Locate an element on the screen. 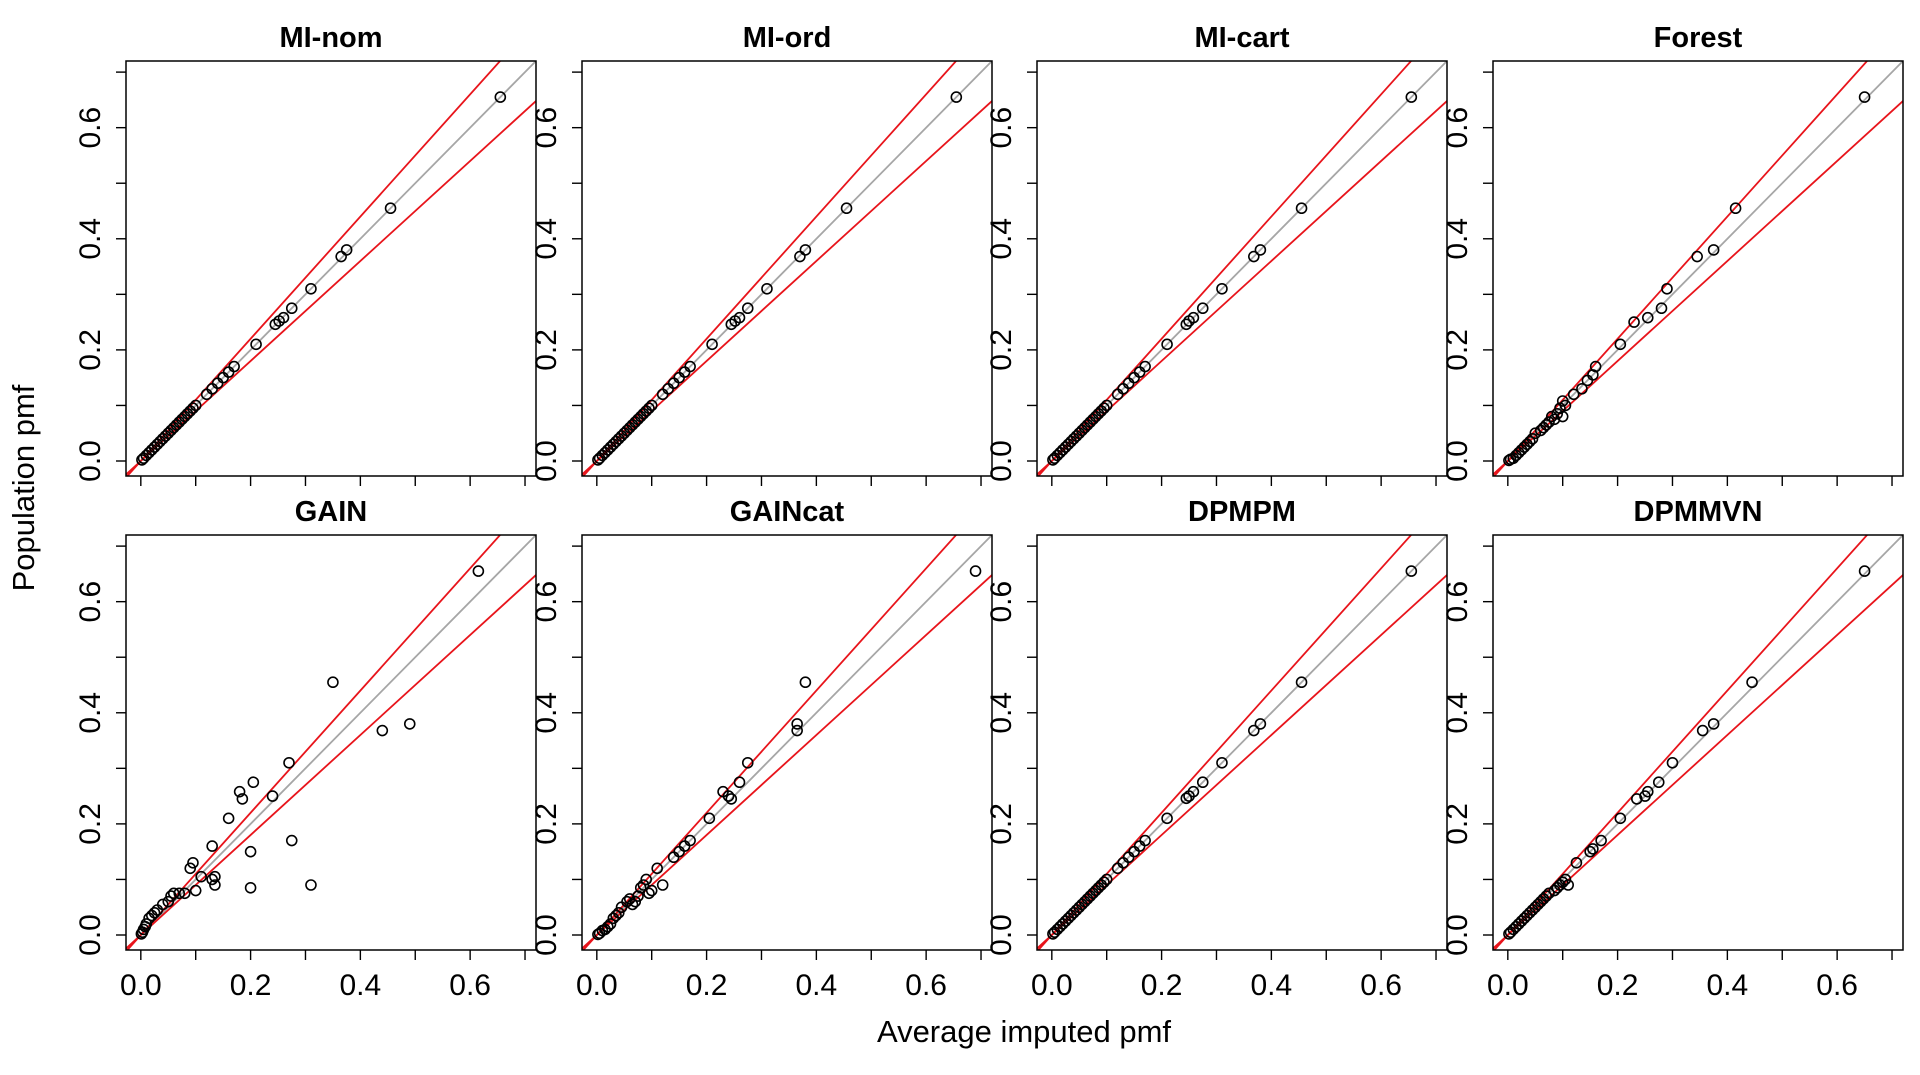  panel-title: GAIN is located at coordinates (331, 512).